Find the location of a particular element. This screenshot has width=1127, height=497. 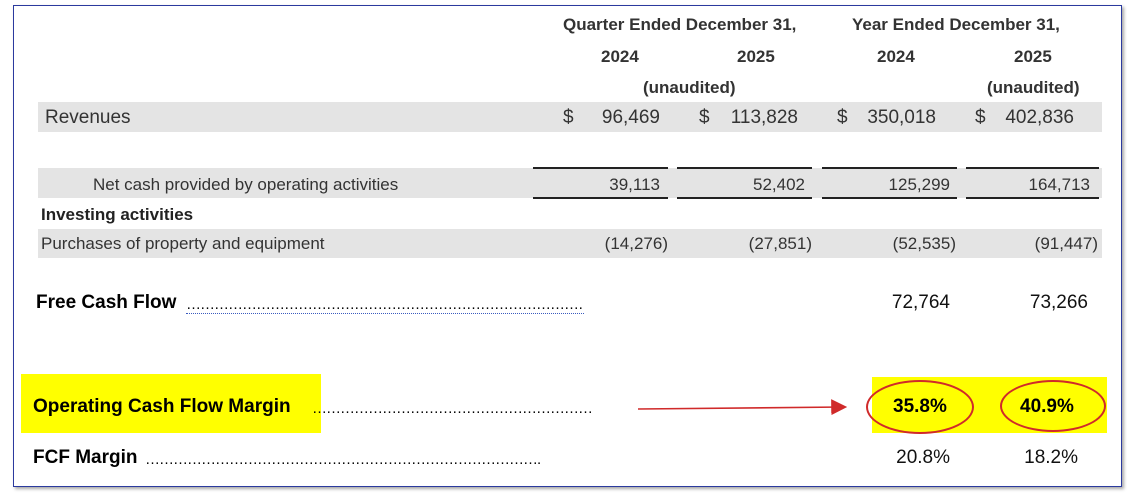

ocf-circle-y2025 is located at coordinates (1053, 406).